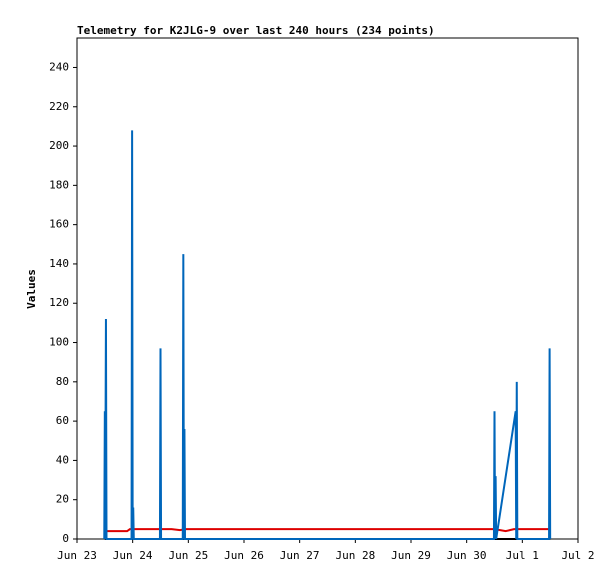  Describe the element at coordinates (59, 342) in the screenshot. I see `y-tick-label: 100` at that location.